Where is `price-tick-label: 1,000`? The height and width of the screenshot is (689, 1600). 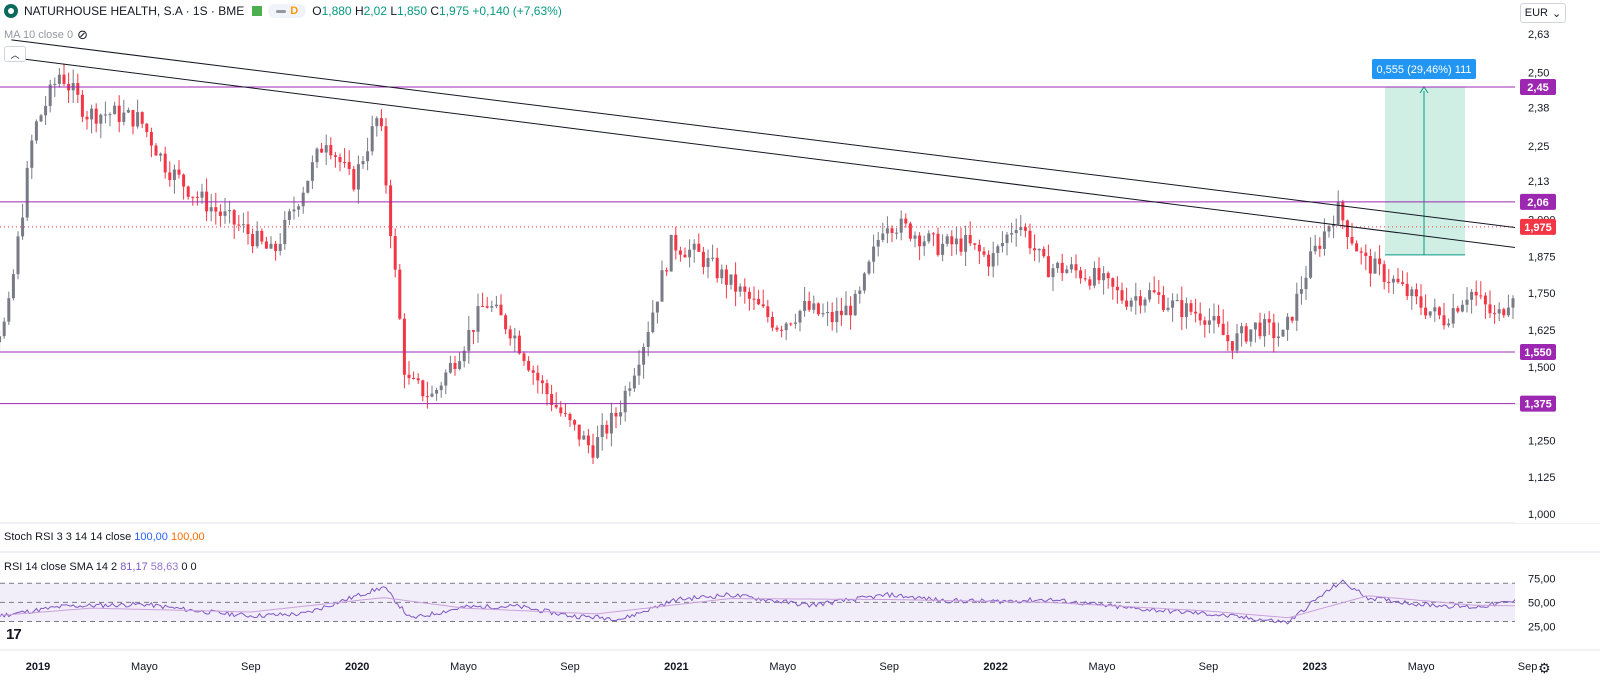
price-tick-label: 1,000 is located at coordinates (1542, 515).